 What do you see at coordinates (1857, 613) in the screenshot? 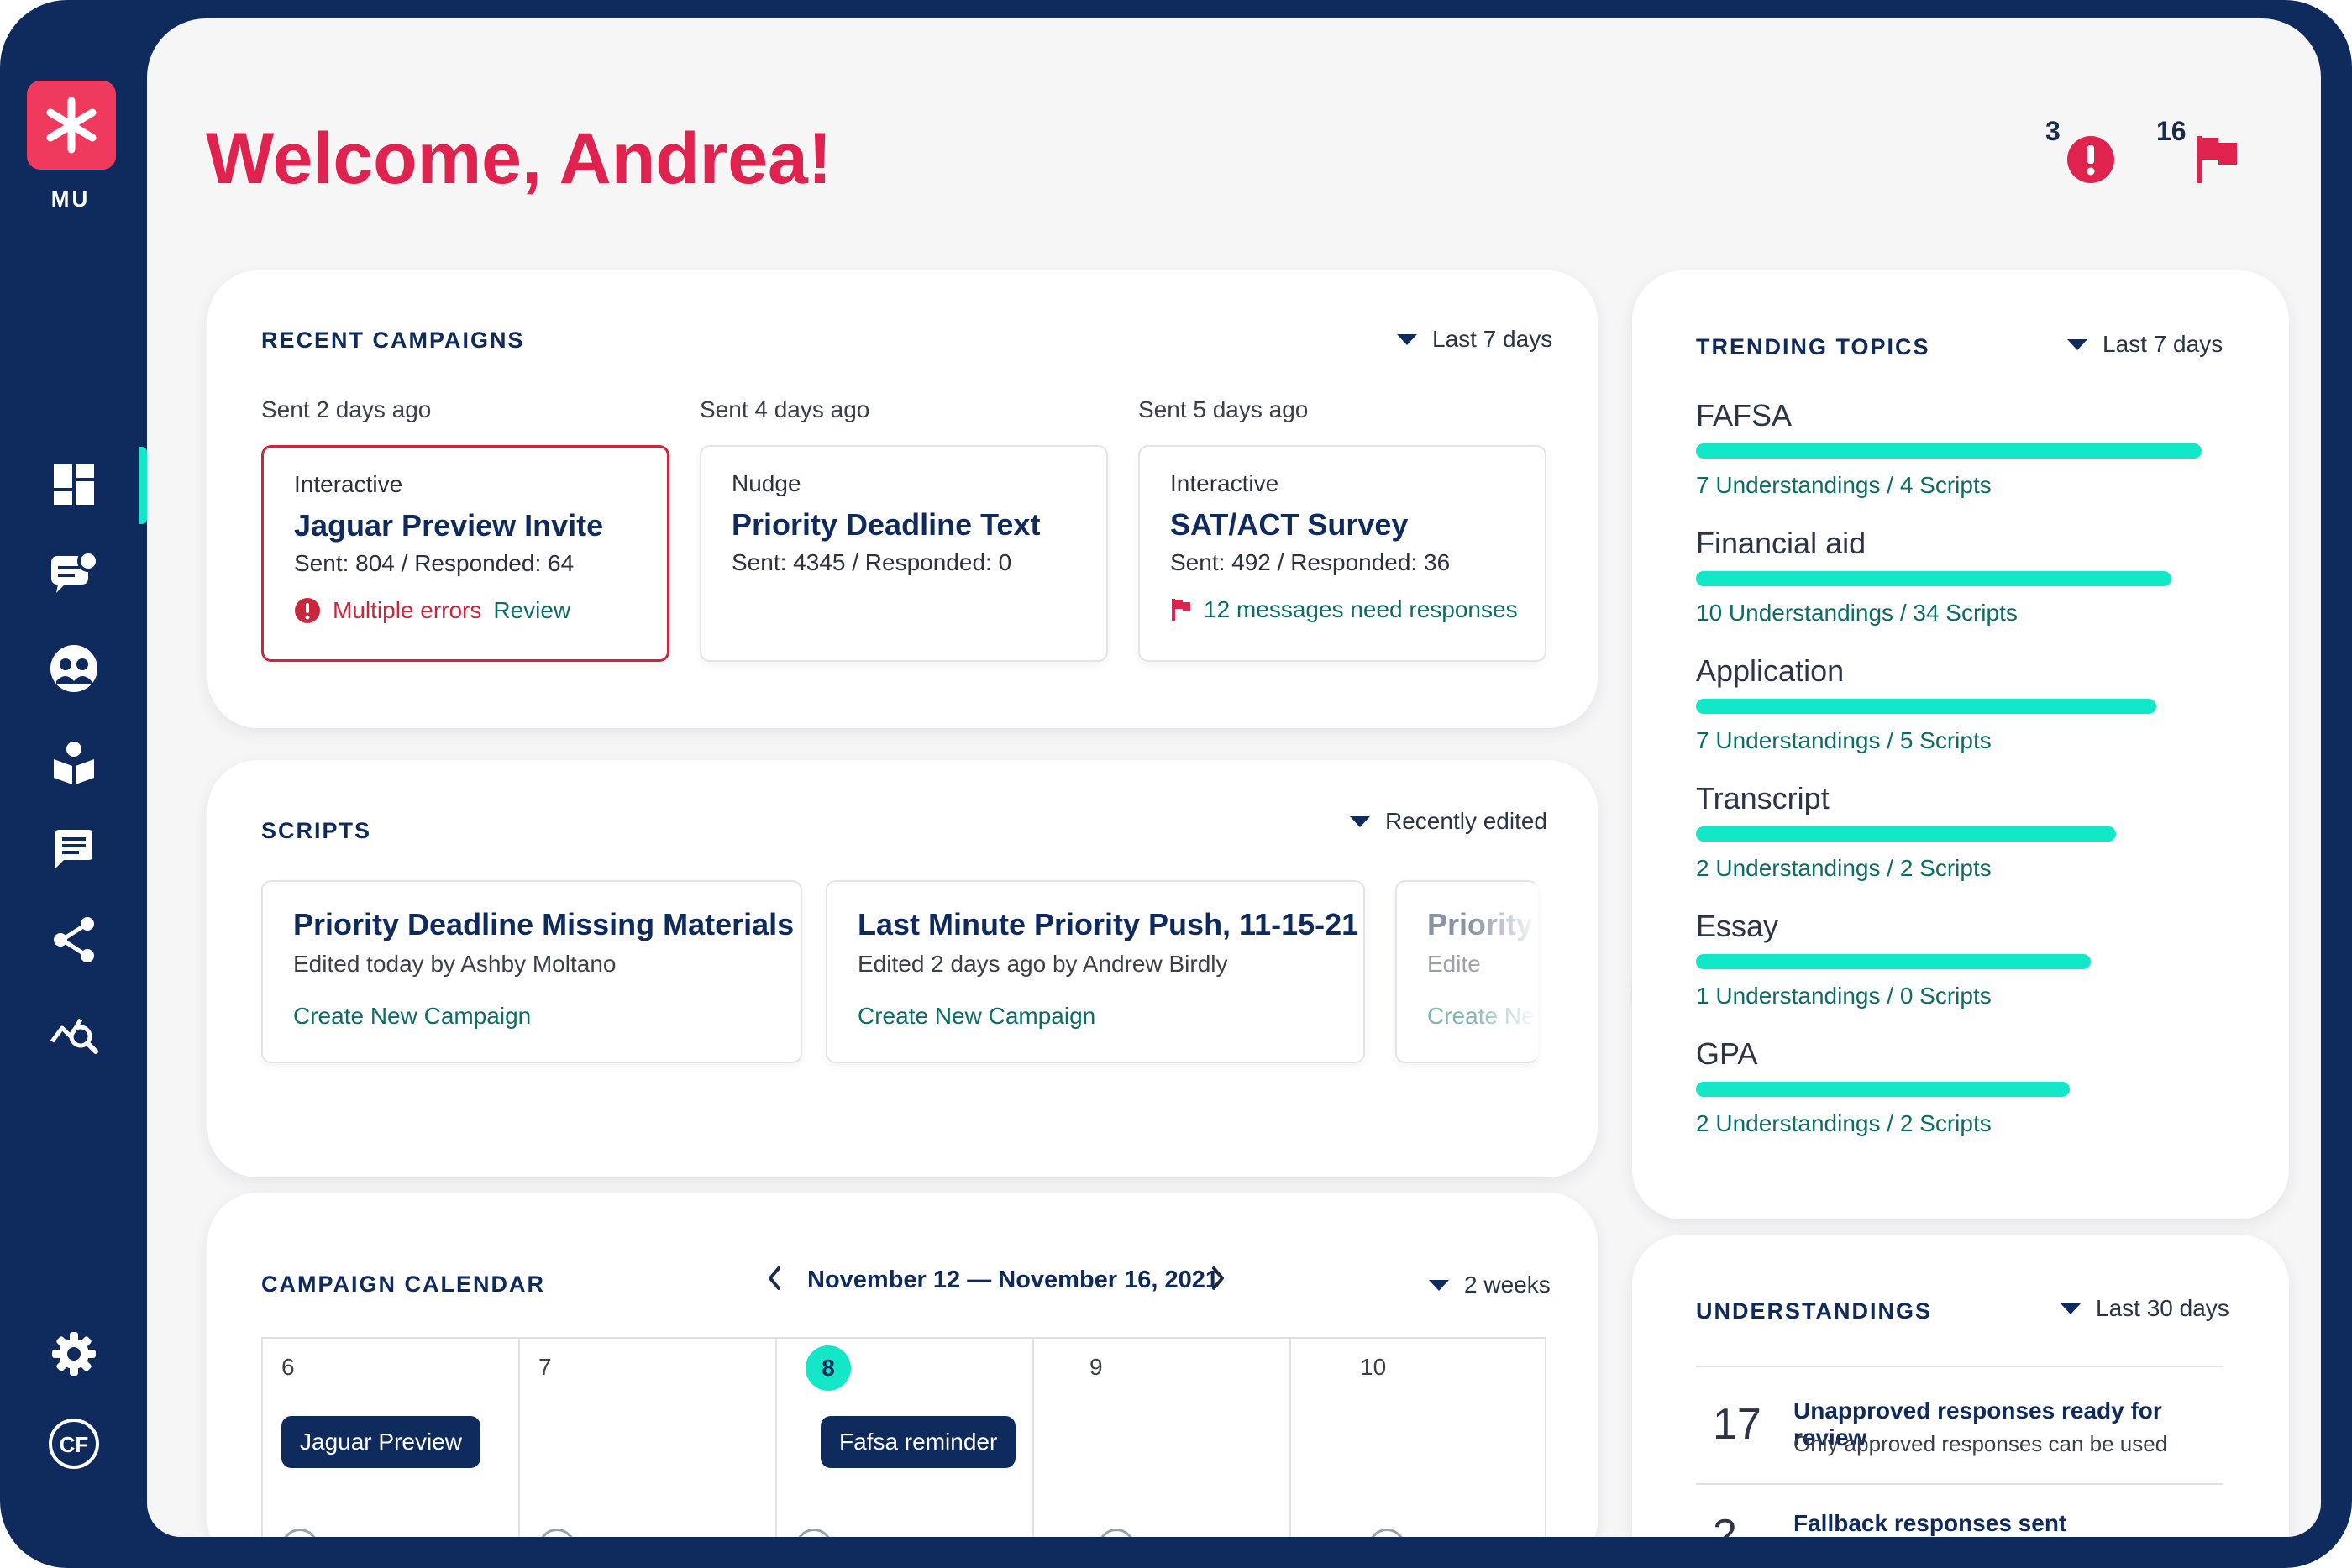
I see `topic-stats: 10 Understandings / 34 Scripts` at bounding box center [1857, 613].